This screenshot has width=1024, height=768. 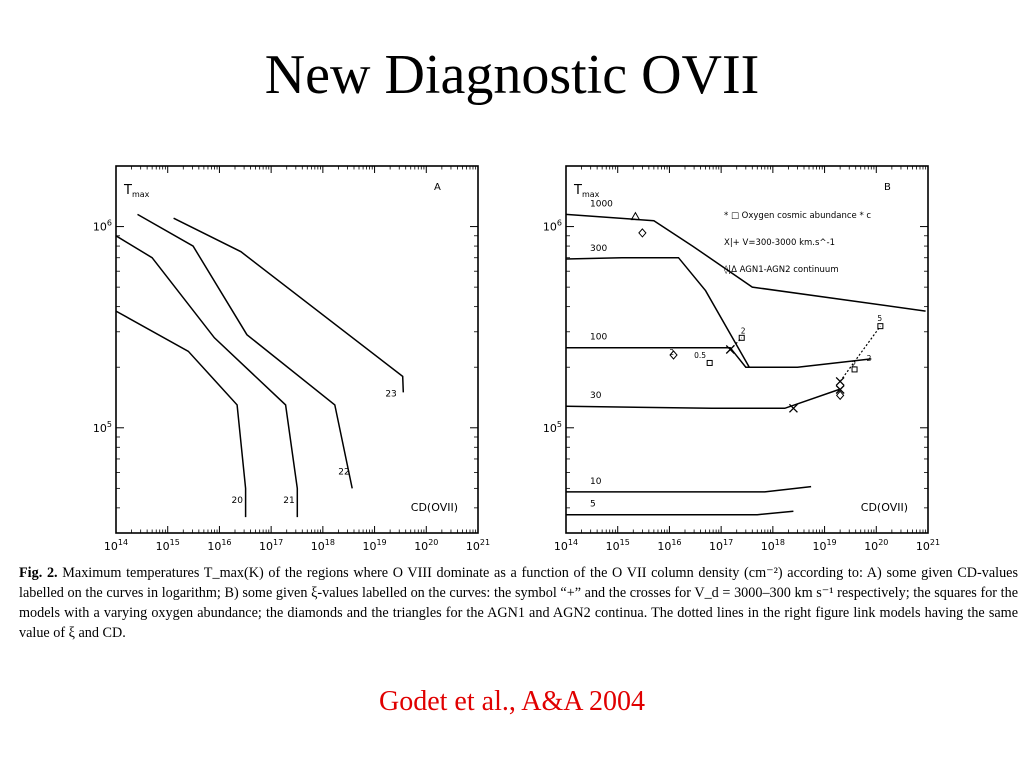 I want to click on slide-title: New Diagnostic OVII, so click(x=512, y=75).